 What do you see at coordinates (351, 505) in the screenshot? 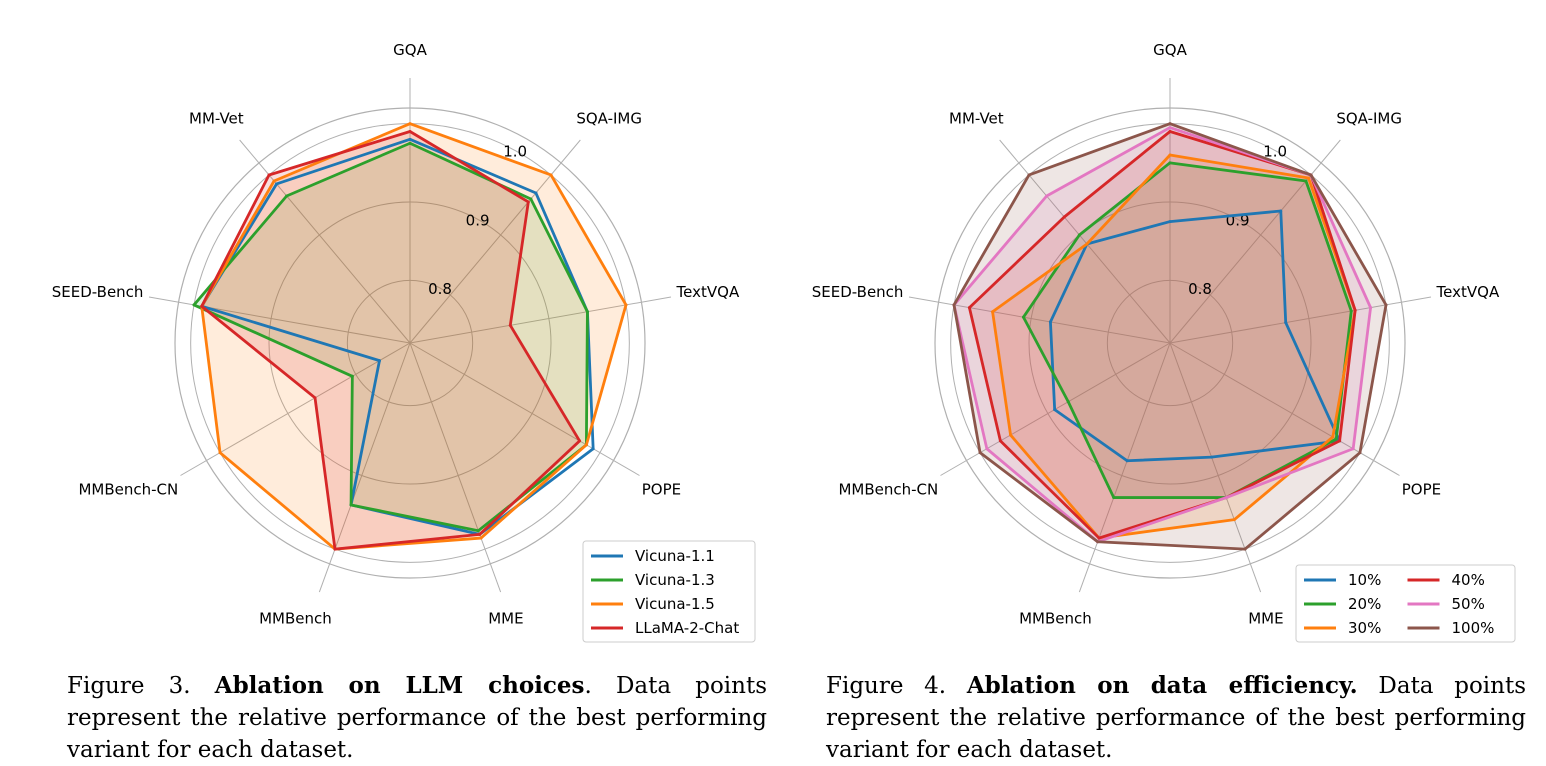
I see `data-point-vicuna-1-3-mmbench` at bounding box center [351, 505].